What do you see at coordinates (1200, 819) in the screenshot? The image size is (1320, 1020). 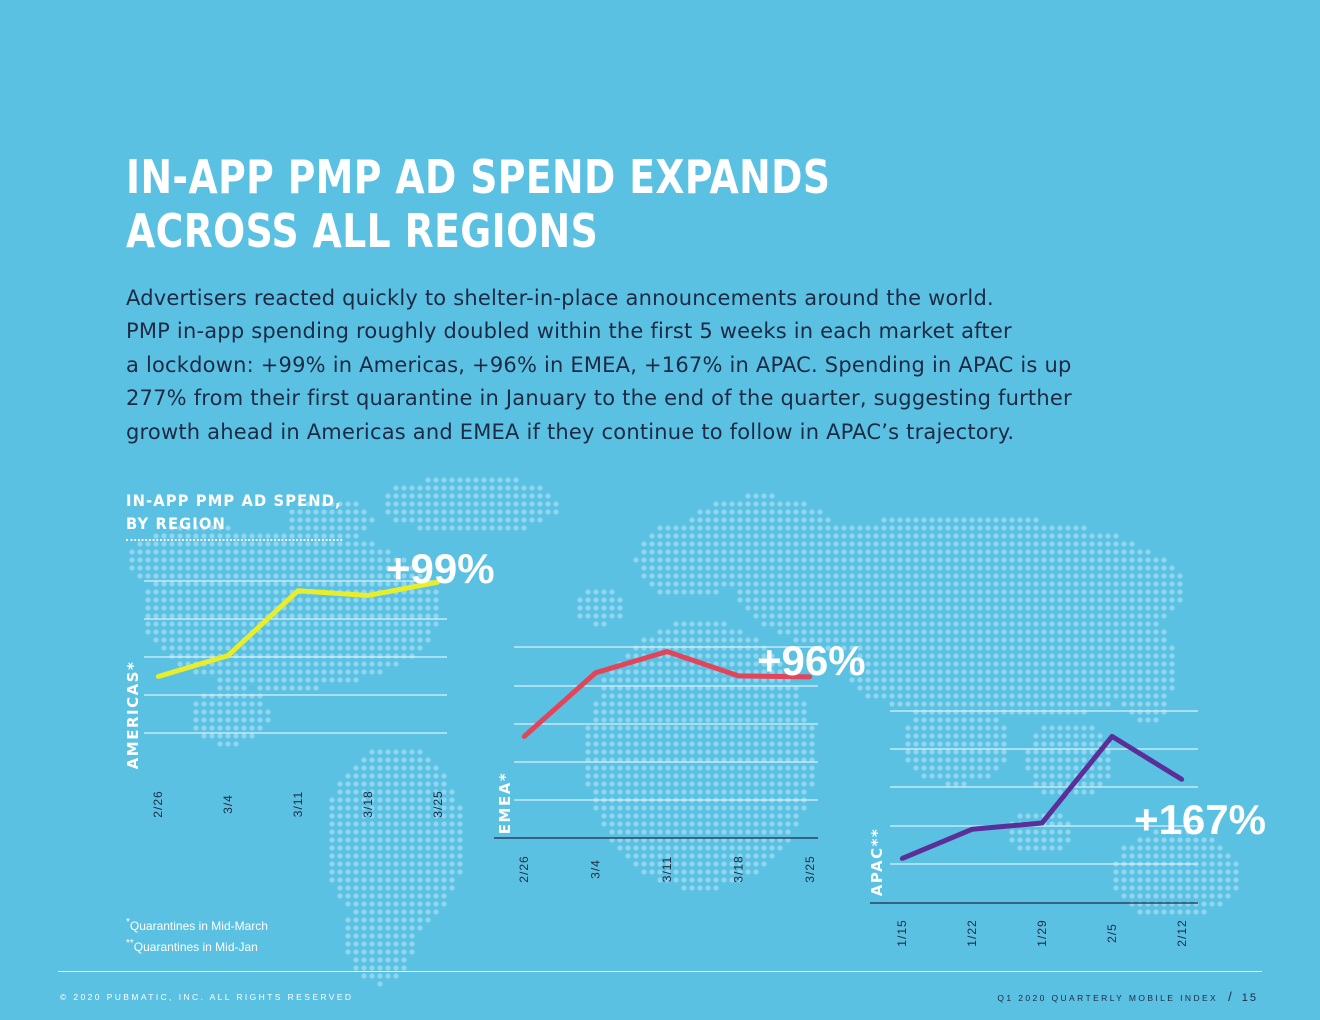 I see `growth-annotation: +167%` at bounding box center [1200, 819].